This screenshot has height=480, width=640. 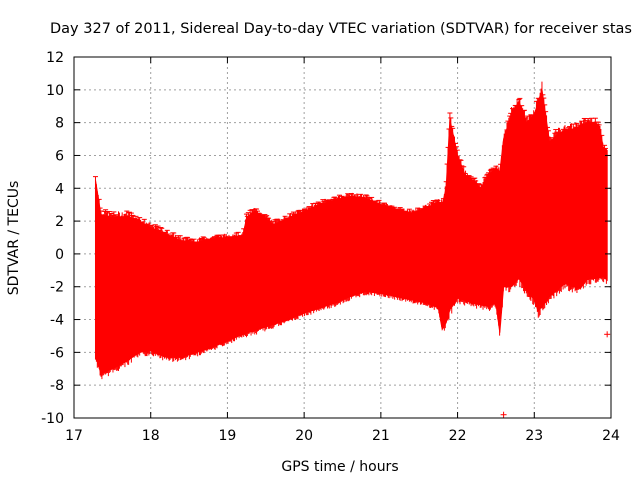 What do you see at coordinates (59, 255) in the screenshot?
I see `y-tick-label: 0` at bounding box center [59, 255].